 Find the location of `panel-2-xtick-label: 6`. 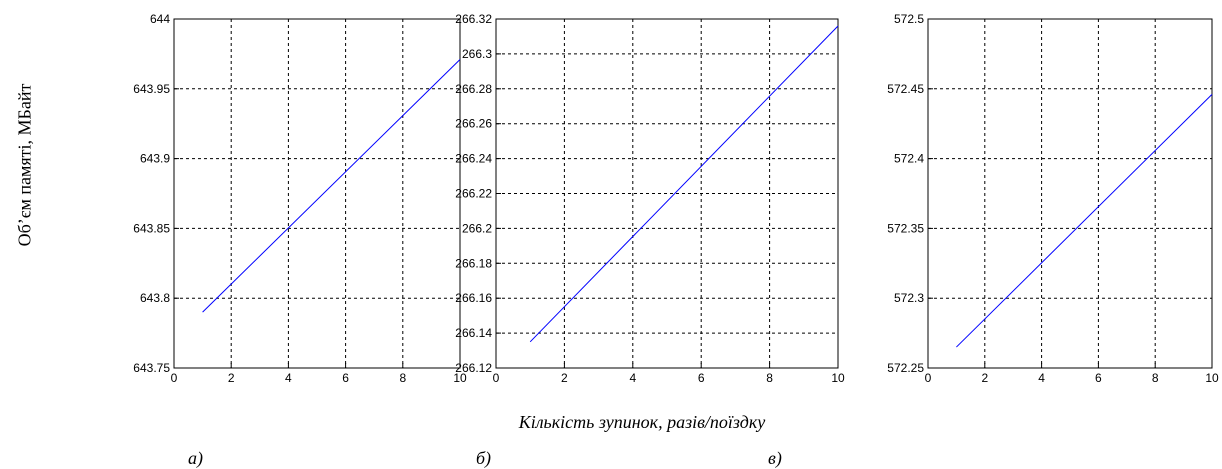

panel-2-xtick-label: 6 is located at coordinates (701, 378).